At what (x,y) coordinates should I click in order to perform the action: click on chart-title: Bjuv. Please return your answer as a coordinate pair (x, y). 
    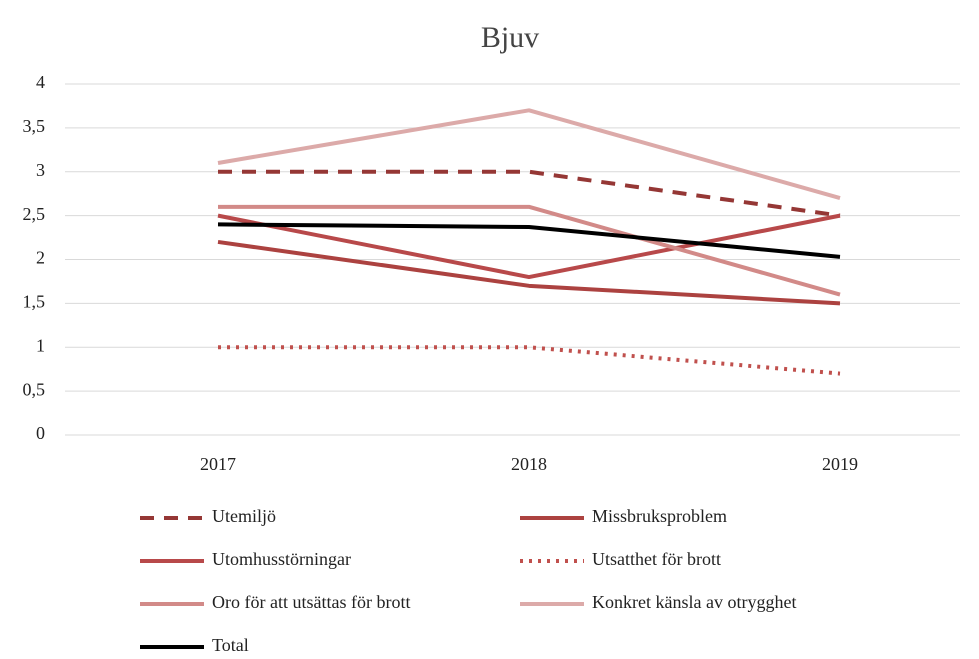
    Looking at the image, I should click on (510, 37).